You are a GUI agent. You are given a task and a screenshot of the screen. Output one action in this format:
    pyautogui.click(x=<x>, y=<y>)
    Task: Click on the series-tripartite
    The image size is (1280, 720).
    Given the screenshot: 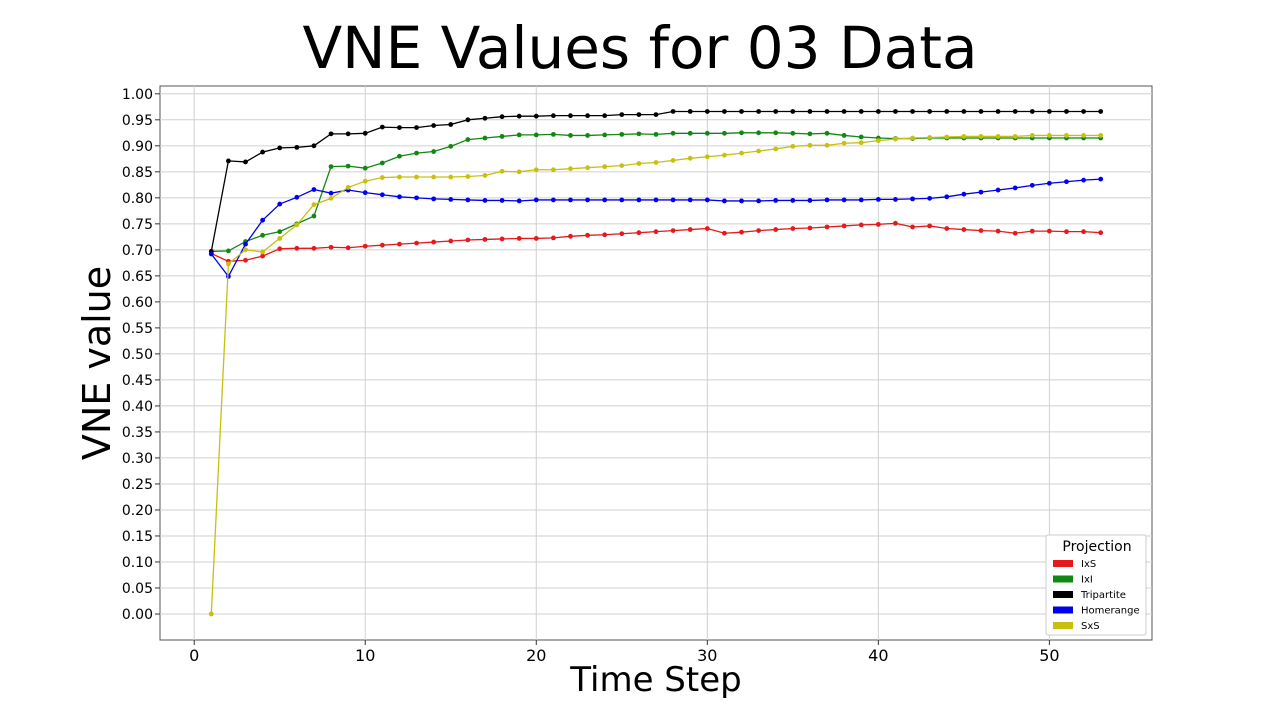 What is the action you would take?
    pyautogui.click(x=656, y=181)
    